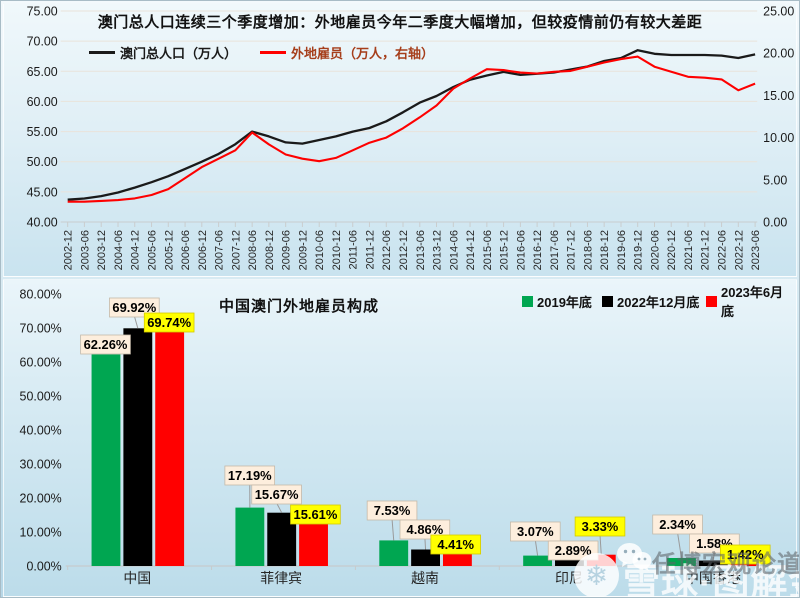 Image resolution: width=800 pixels, height=598 pixels. I want to click on bar-2022年12月底-印尼, so click(569, 561).